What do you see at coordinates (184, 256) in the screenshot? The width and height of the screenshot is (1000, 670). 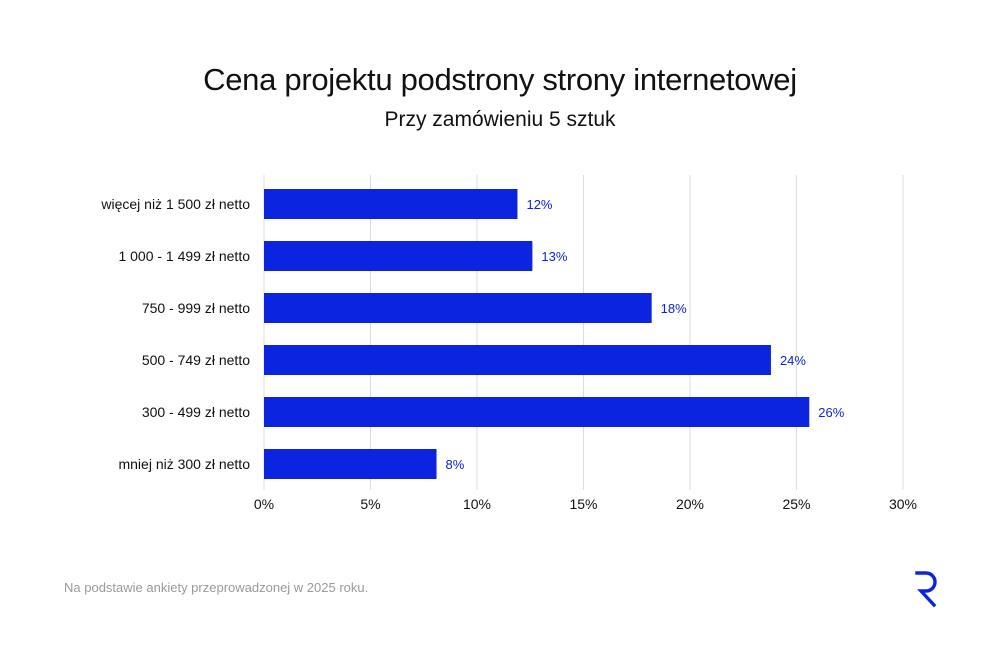 I see `category-label: 1 000 - 1 499 zł netto` at bounding box center [184, 256].